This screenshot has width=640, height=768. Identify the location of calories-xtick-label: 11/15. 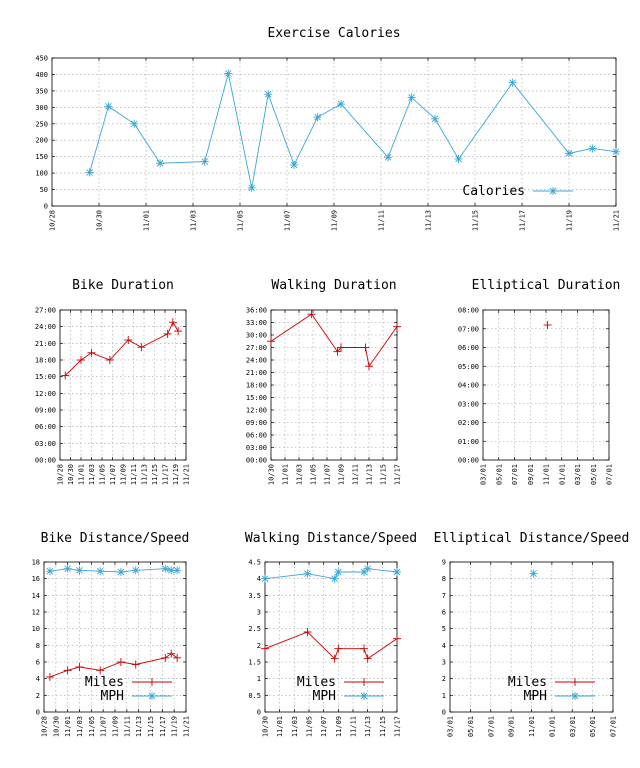
(476, 220).